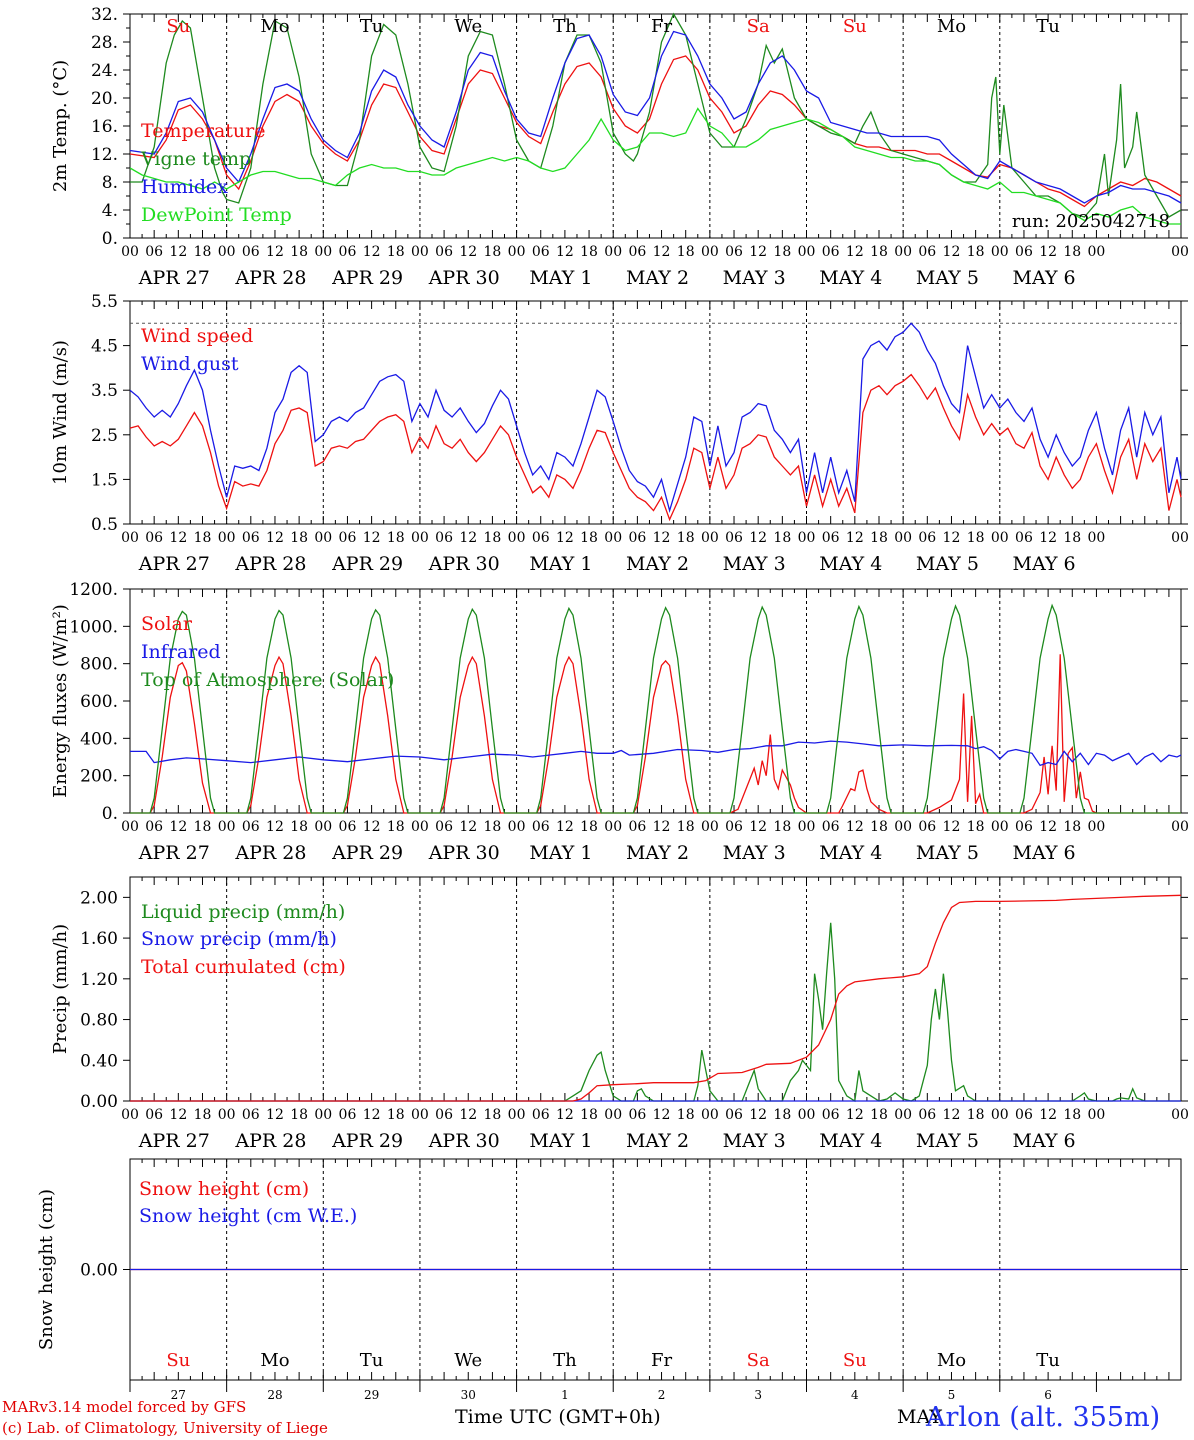  What do you see at coordinates (565, 1395) in the screenshot?
I see `day-number: 1` at bounding box center [565, 1395].